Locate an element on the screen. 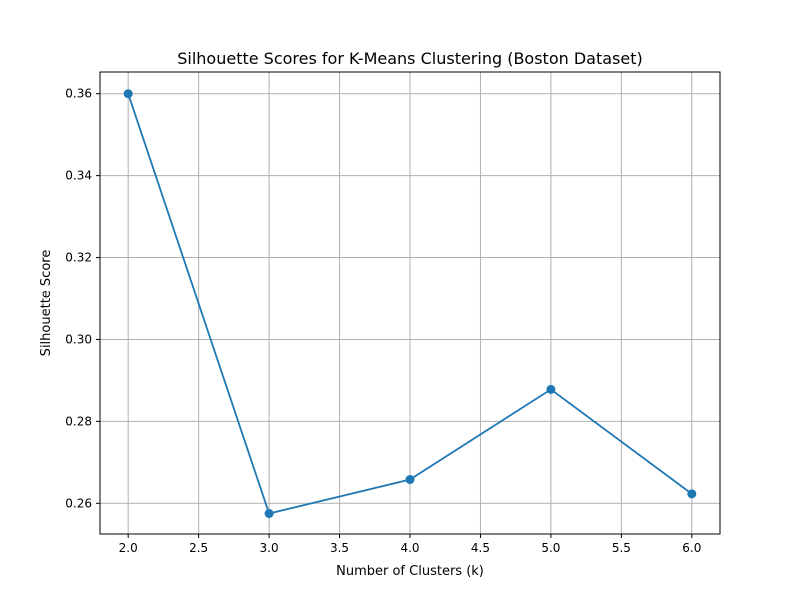 The height and width of the screenshot is (604, 800). y-tick-label: 0.30 is located at coordinates (78, 339).